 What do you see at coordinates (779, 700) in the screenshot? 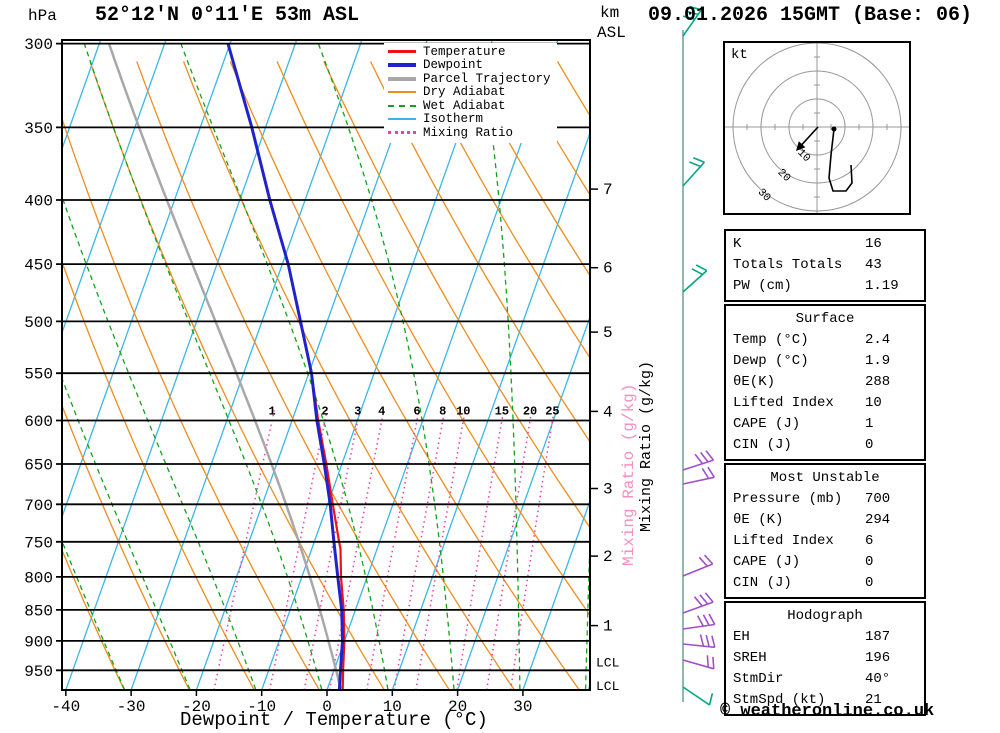
I see `stat-label: StmSpd (kt)` at bounding box center [779, 700].